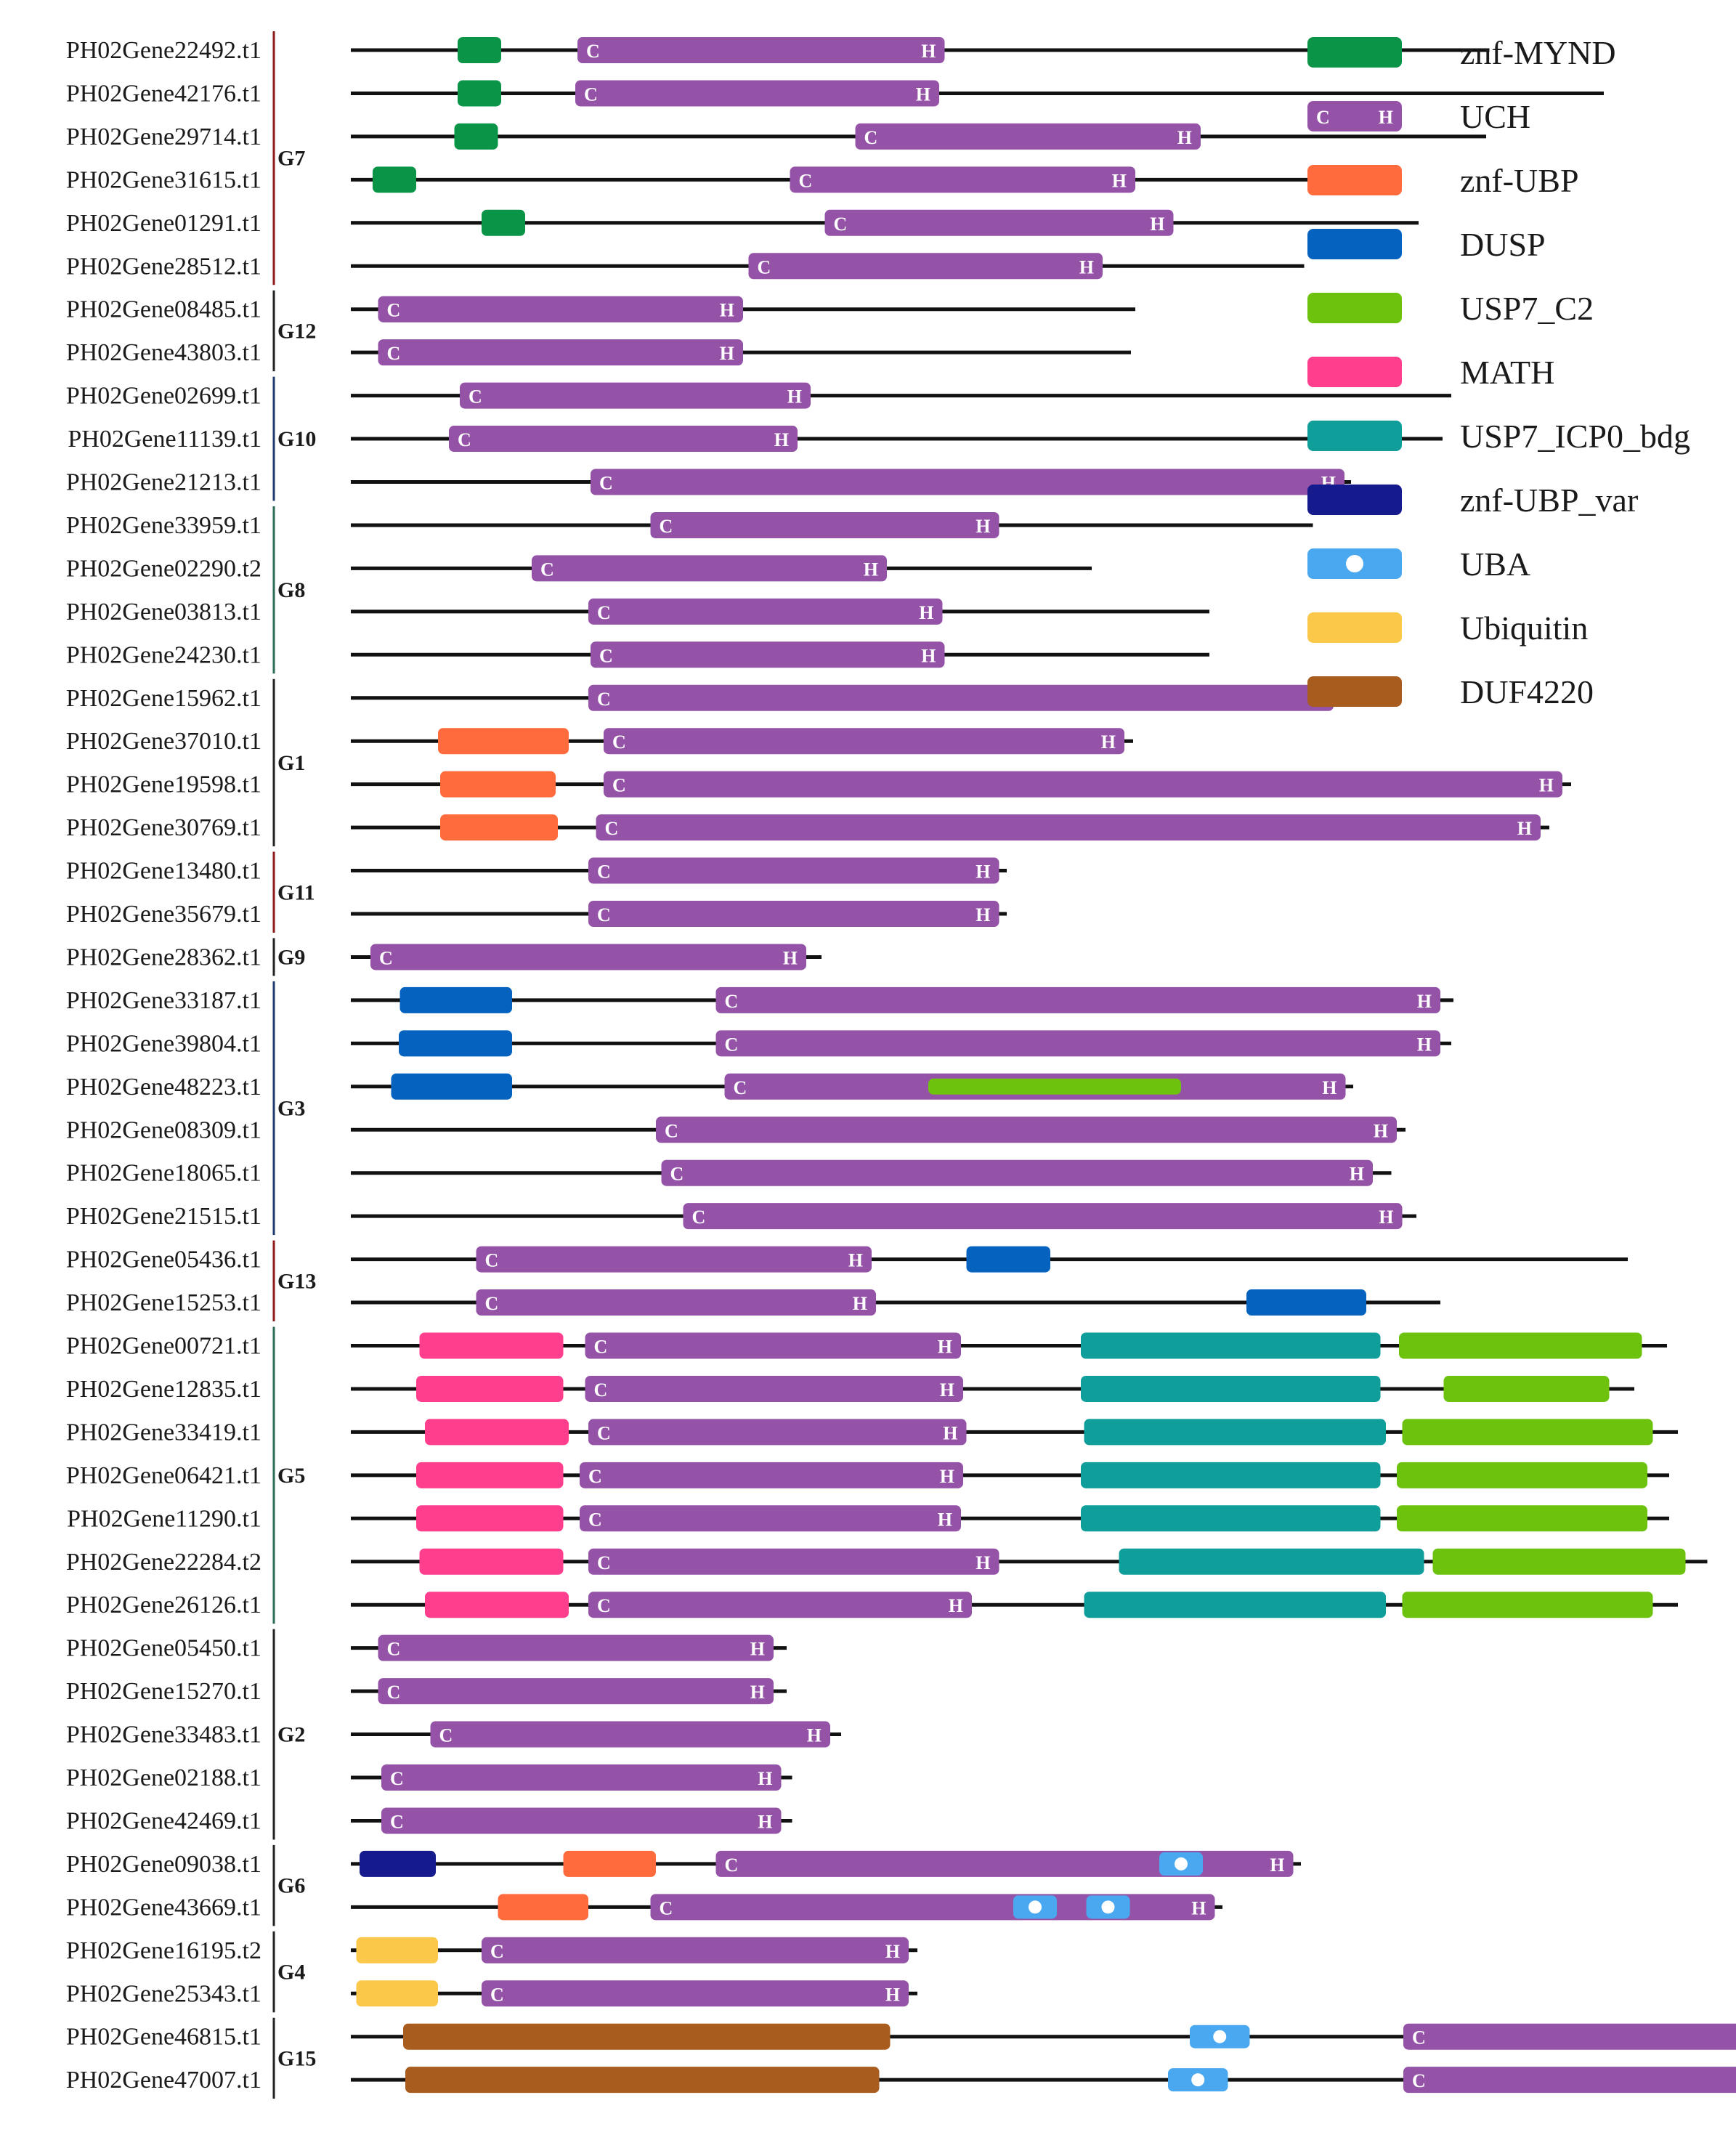  Describe the element at coordinates (163, 2080) in the screenshot. I see `gene-label: PH02Gene47007.t1` at that location.